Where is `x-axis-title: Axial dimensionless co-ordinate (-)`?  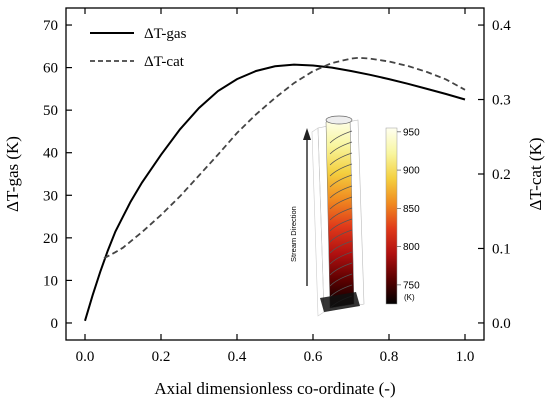 x-axis-title: Axial dimensionless co-ordinate (-) is located at coordinates (274, 388).